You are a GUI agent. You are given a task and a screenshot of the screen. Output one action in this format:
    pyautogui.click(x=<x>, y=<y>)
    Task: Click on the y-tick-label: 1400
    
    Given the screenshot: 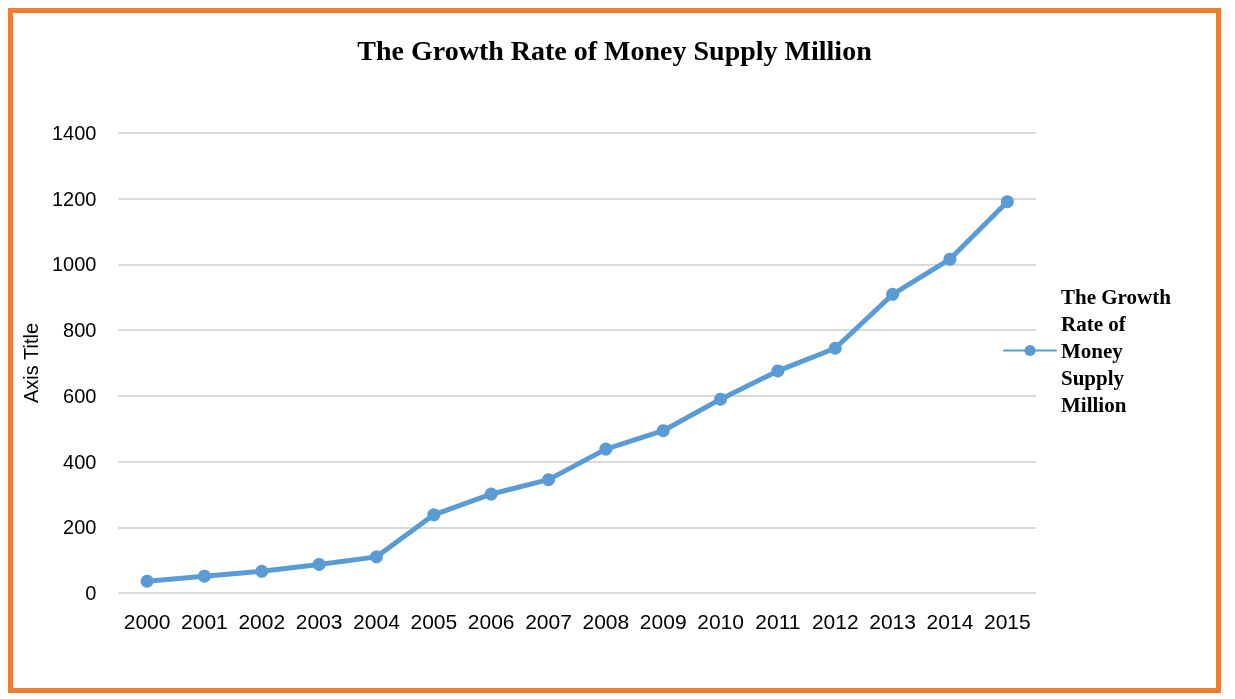 What is the action you would take?
    pyautogui.click(x=74, y=133)
    